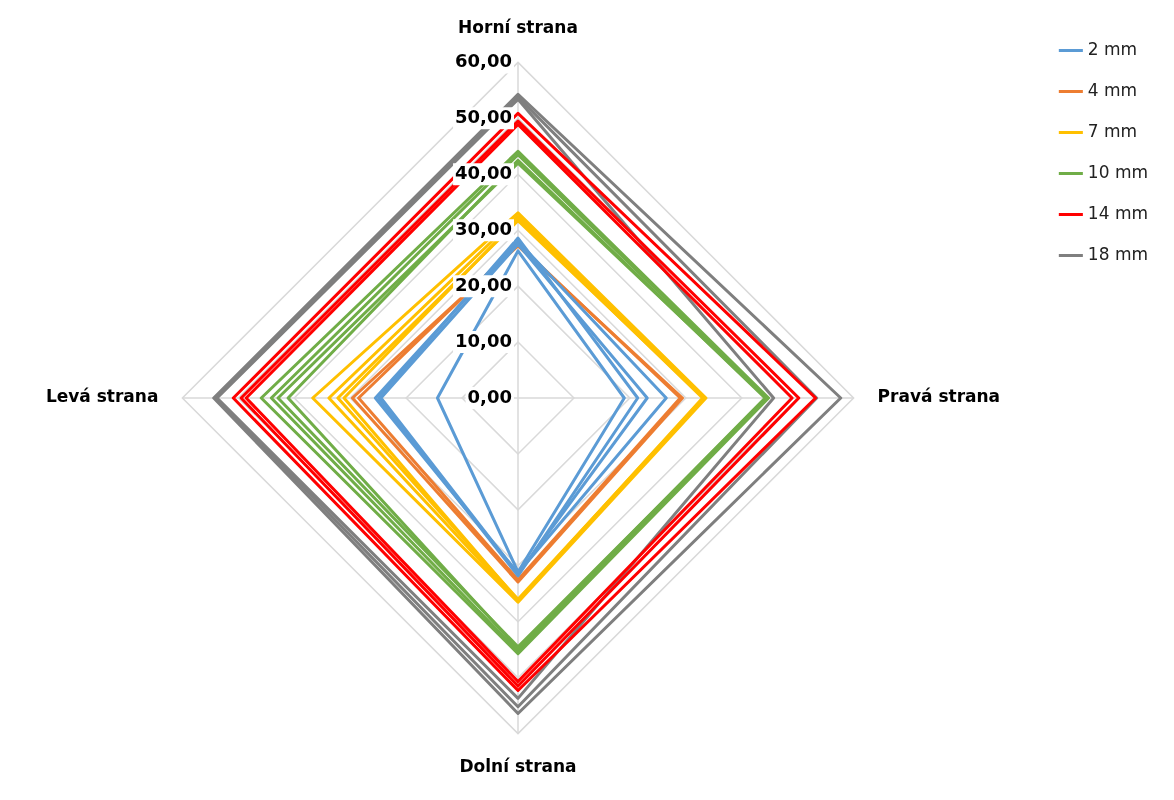  I want to click on spoke-label: Pravá strana, so click(939, 396).